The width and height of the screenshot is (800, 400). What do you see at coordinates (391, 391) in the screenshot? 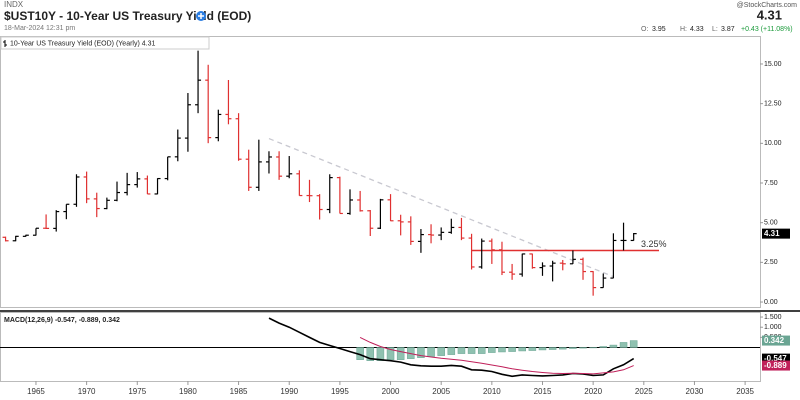
I see `x-tick-label: 2000` at bounding box center [391, 391].